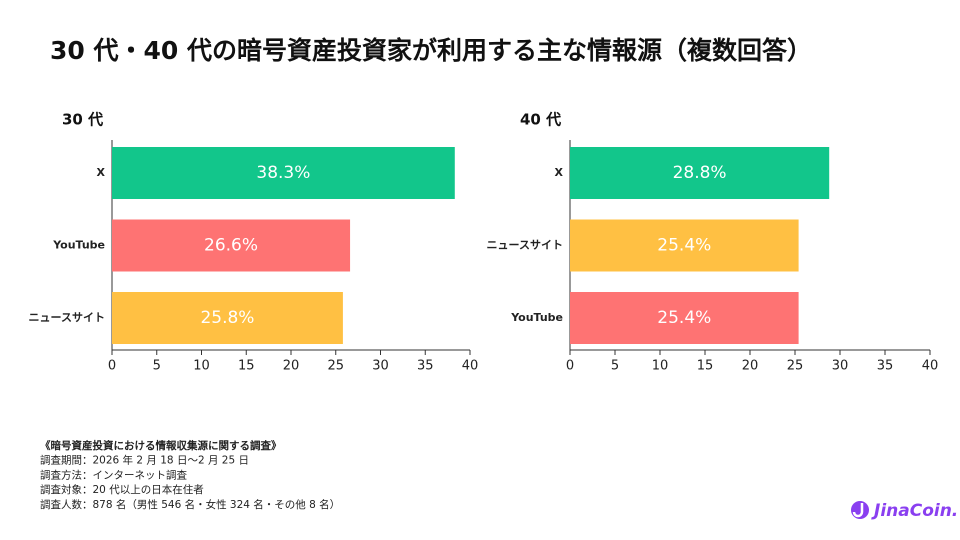  Describe the element at coordinates (190, 504) in the screenshot. I see `footnote: 調査人数：878 名（男性 546 名・女性 324 名・その他 8 名）` at that location.